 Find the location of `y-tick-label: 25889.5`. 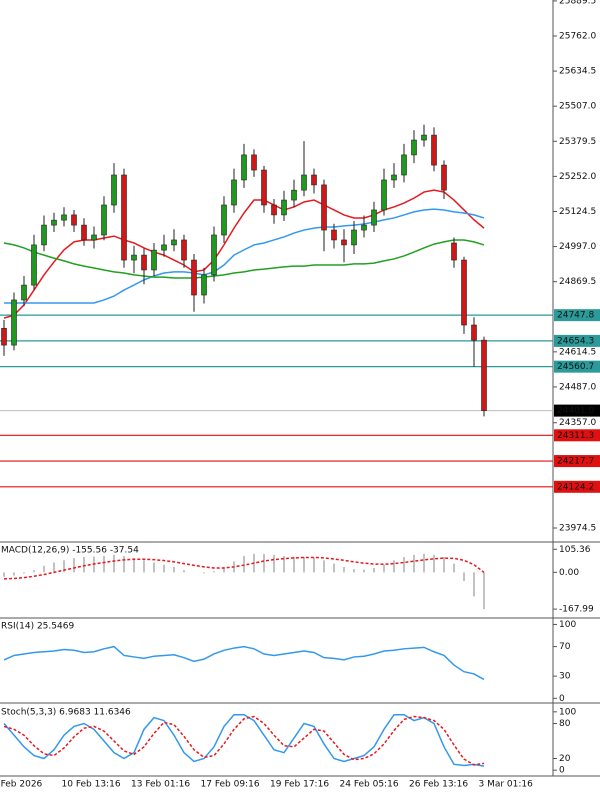

y-tick-label: 25889.5 is located at coordinates (577, 3).